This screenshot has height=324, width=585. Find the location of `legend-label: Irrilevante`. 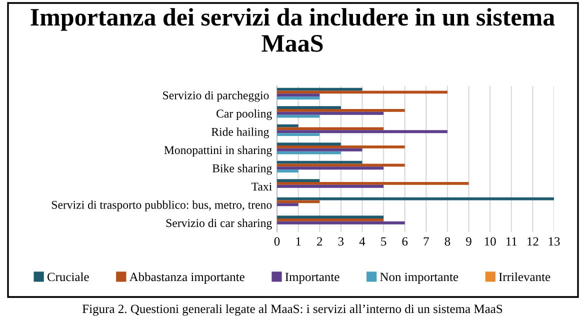

legend-label: Irrilevante is located at coordinates (524, 277).